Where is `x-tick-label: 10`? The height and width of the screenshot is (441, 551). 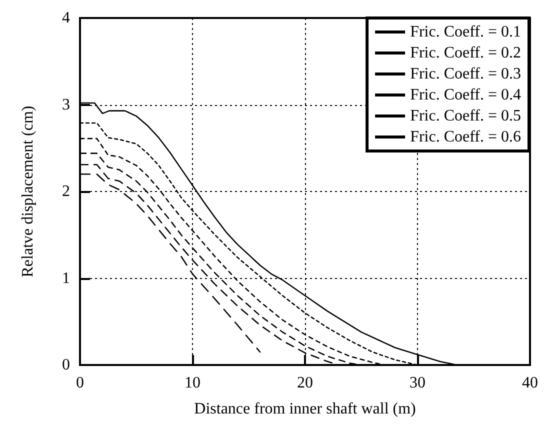 x-tick-label: 10 is located at coordinates (192, 383).